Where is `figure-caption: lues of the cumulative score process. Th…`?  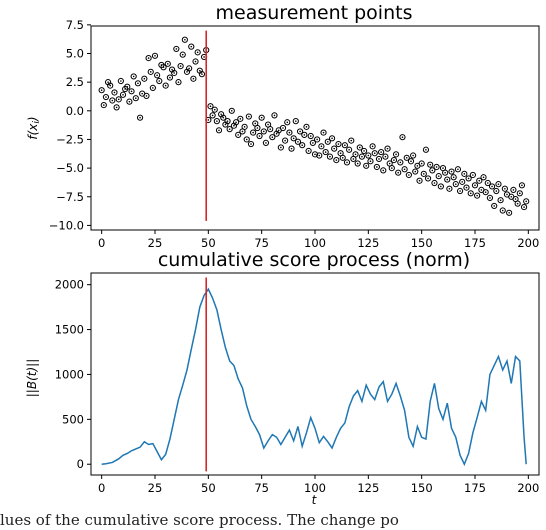 figure-caption: lues of the cumulative score process. Th… is located at coordinates (199, 520).